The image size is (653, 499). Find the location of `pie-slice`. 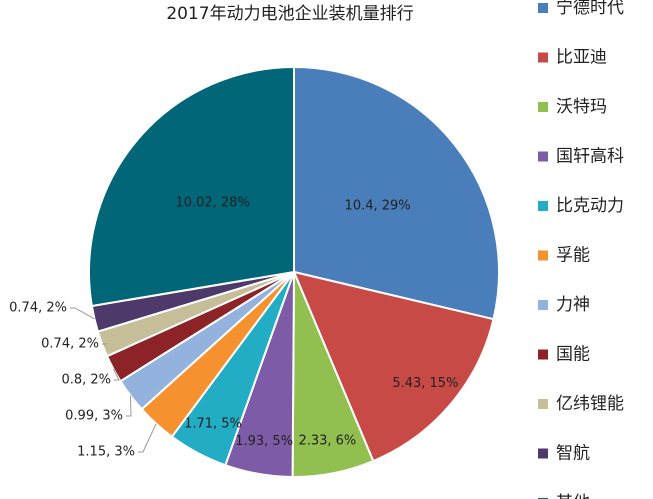

pie-slice is located at coordinates (393, 366).